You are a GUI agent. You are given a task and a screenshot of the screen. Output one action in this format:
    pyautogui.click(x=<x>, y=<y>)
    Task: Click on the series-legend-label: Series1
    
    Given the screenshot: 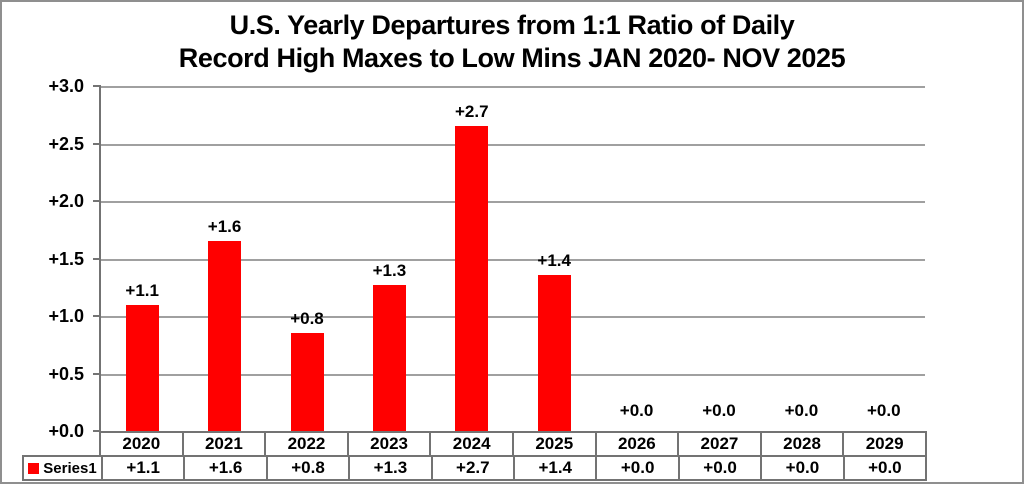 What is the action you would take?
    pyautogui.click(x=70, y=468)
    